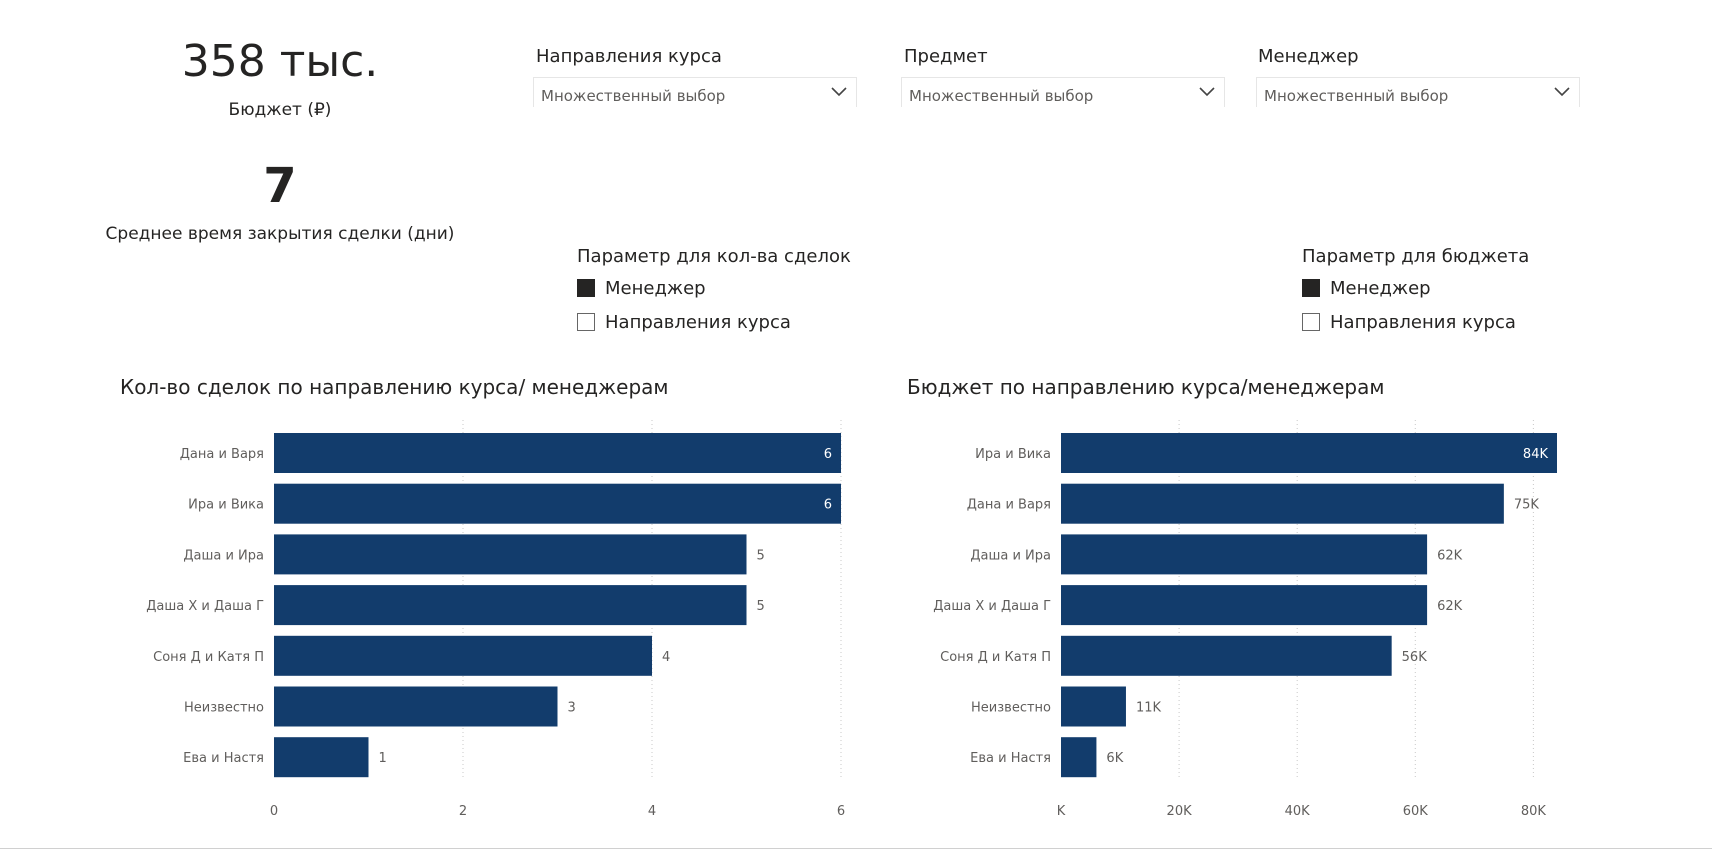 The image size is (1712, 850). Describe the element at coordinates (1416, 811) in the screenshot. I see `x-tick-label: 60K` at that location.